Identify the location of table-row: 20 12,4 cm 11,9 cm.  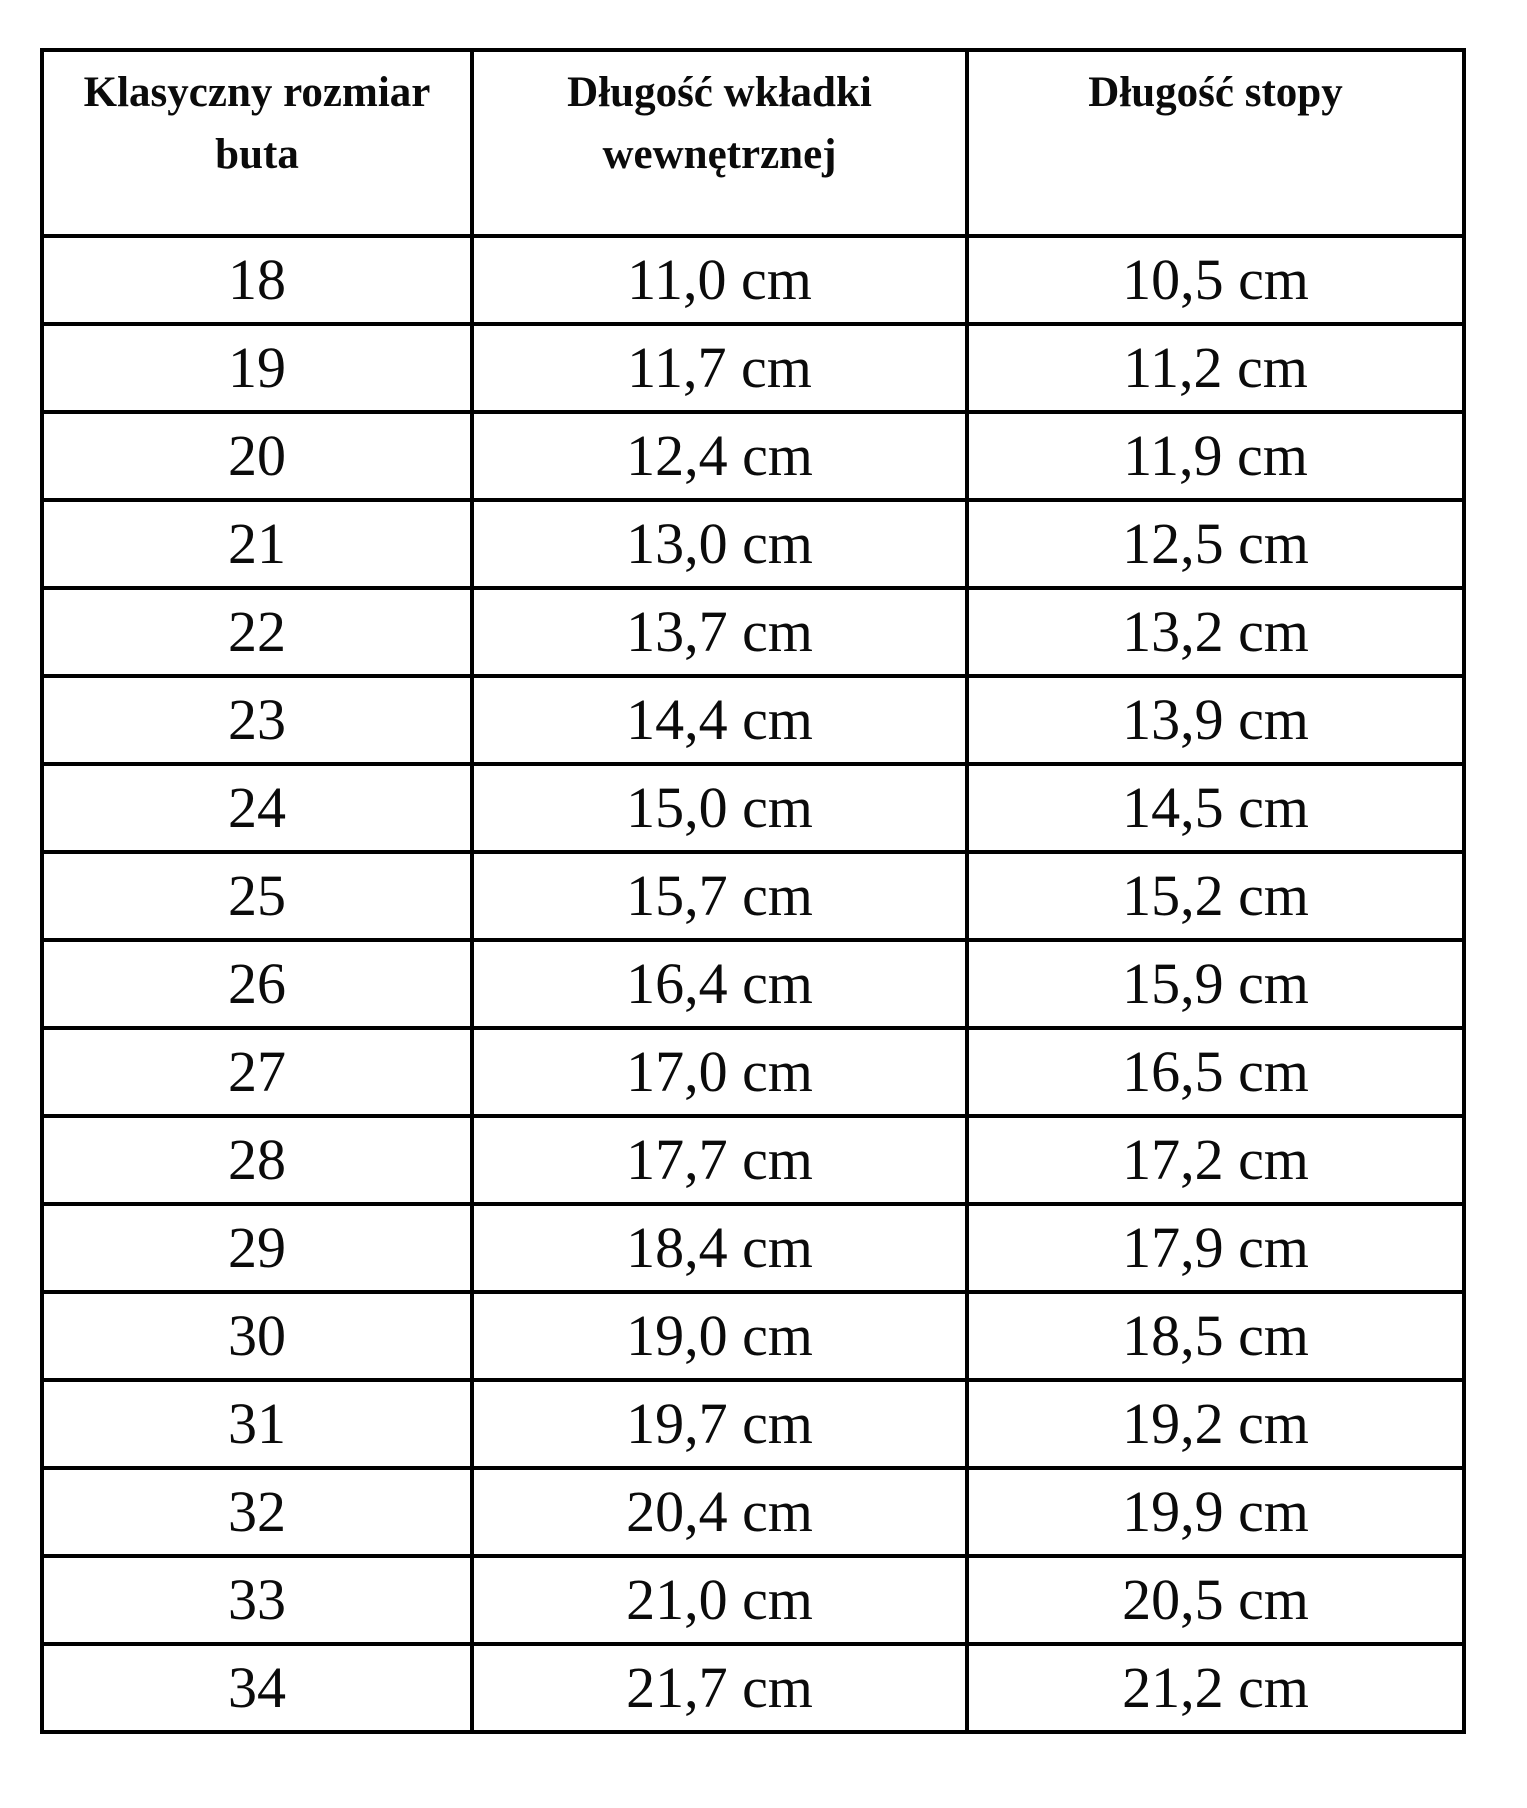
(753, 456).